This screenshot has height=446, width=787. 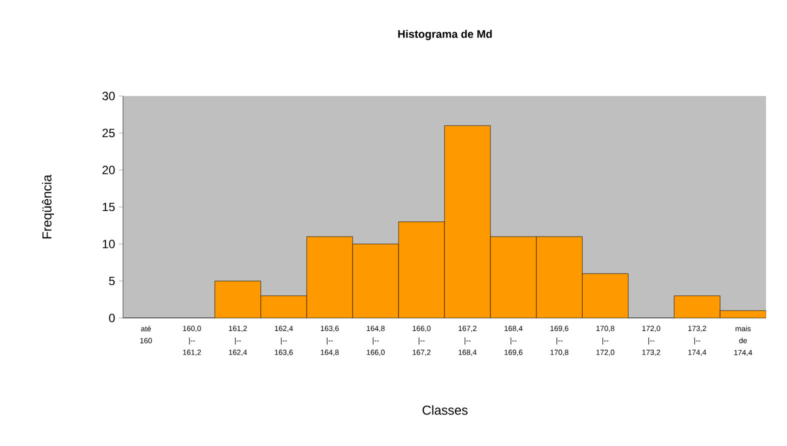 I want to click on y-tick-label: 15, so click(x=108, y=207).